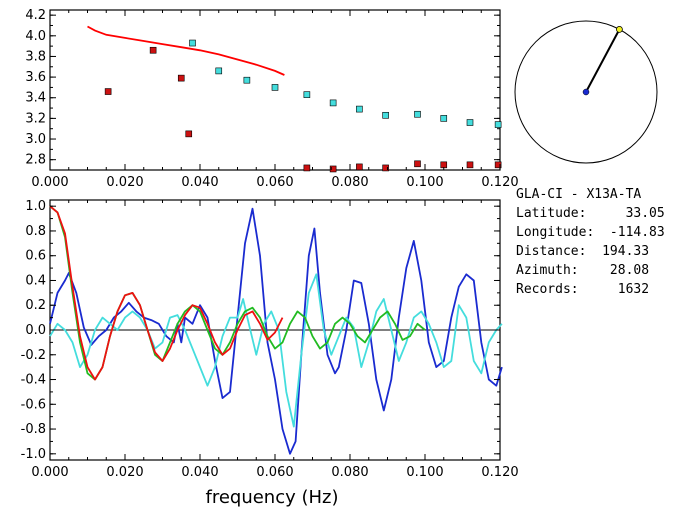 Image resolution: width=688 pixels, height=519 pixels. What do you see at coordinates (33, 380) in the screenshot?
I see `correlation-y-tick-label: -0.4` at bounding box center [33, 380].